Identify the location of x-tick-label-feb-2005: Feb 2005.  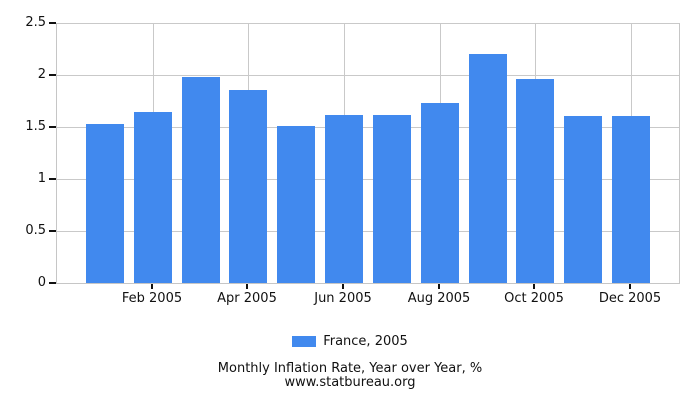
(152, 298).